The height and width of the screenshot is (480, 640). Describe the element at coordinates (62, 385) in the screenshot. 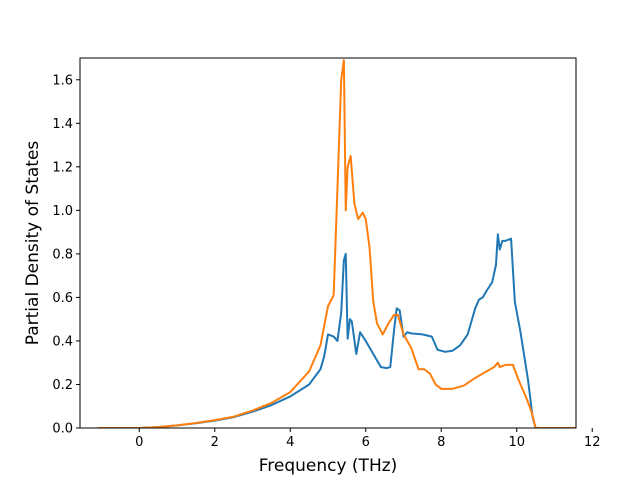

I see `y-tick-label: 0.2` at that location.